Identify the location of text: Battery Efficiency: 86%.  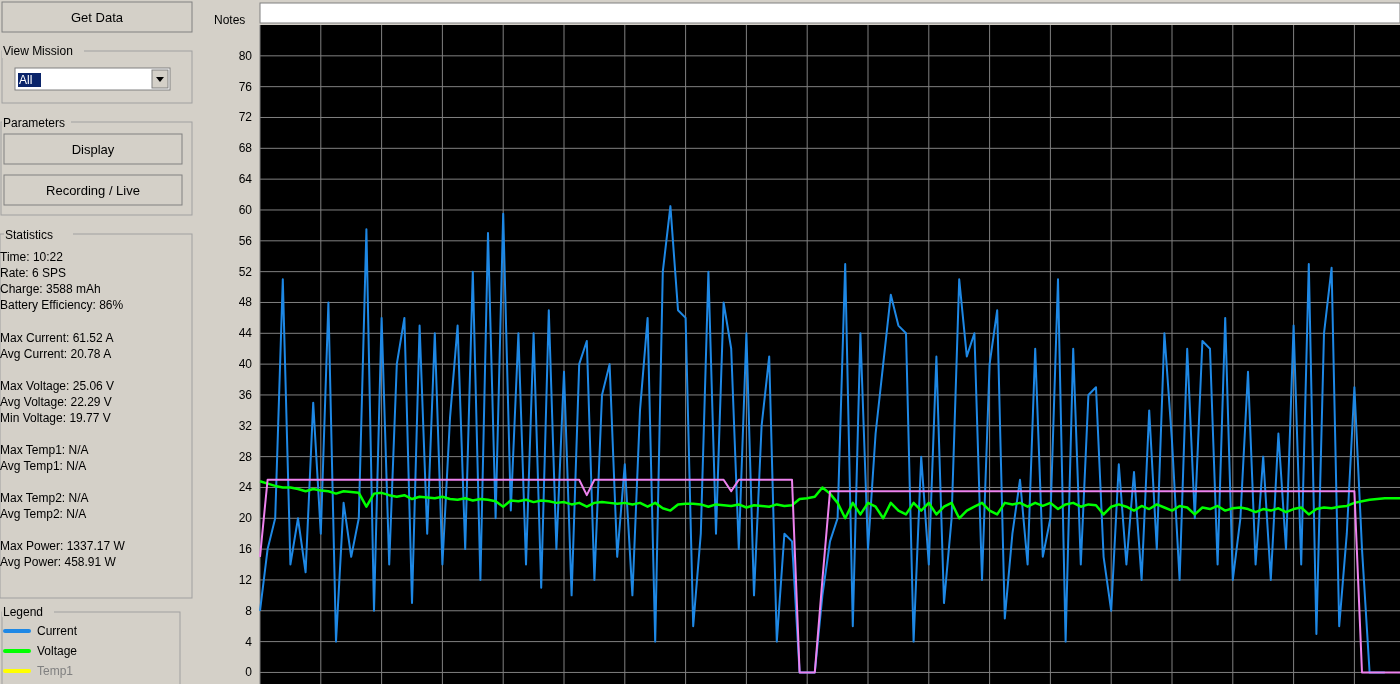
(62, 305).